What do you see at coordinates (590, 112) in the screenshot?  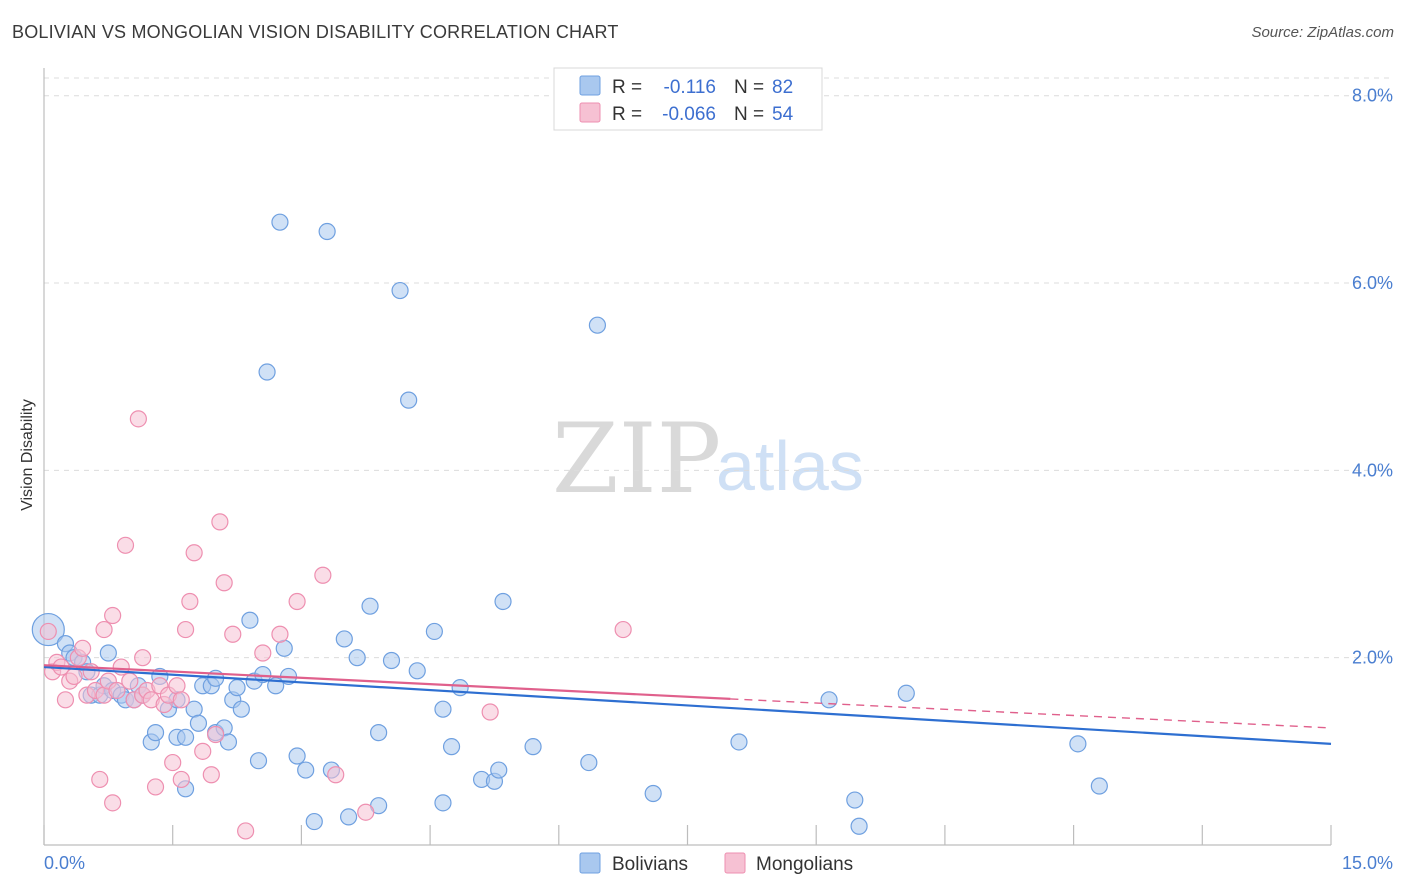 I see `legend-swatch-mongolians` at bounding box center [590, 112].